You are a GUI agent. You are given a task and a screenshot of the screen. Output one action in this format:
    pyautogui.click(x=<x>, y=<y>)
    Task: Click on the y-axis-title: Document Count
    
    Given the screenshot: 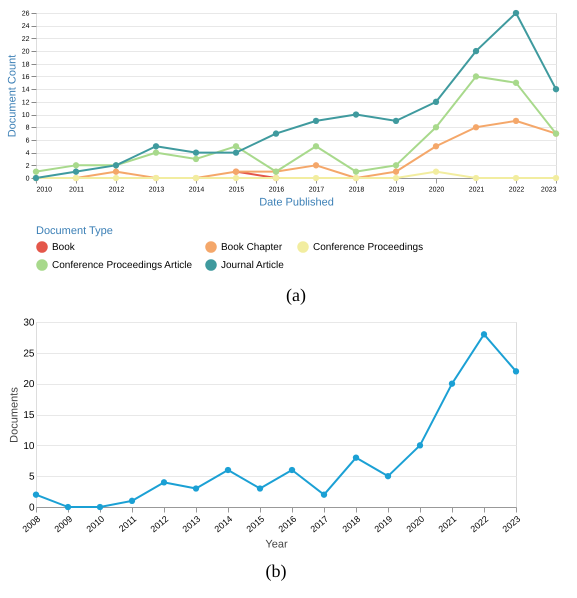 What is the action you would take?
    pyautogui.click(x=12, y=96)
    